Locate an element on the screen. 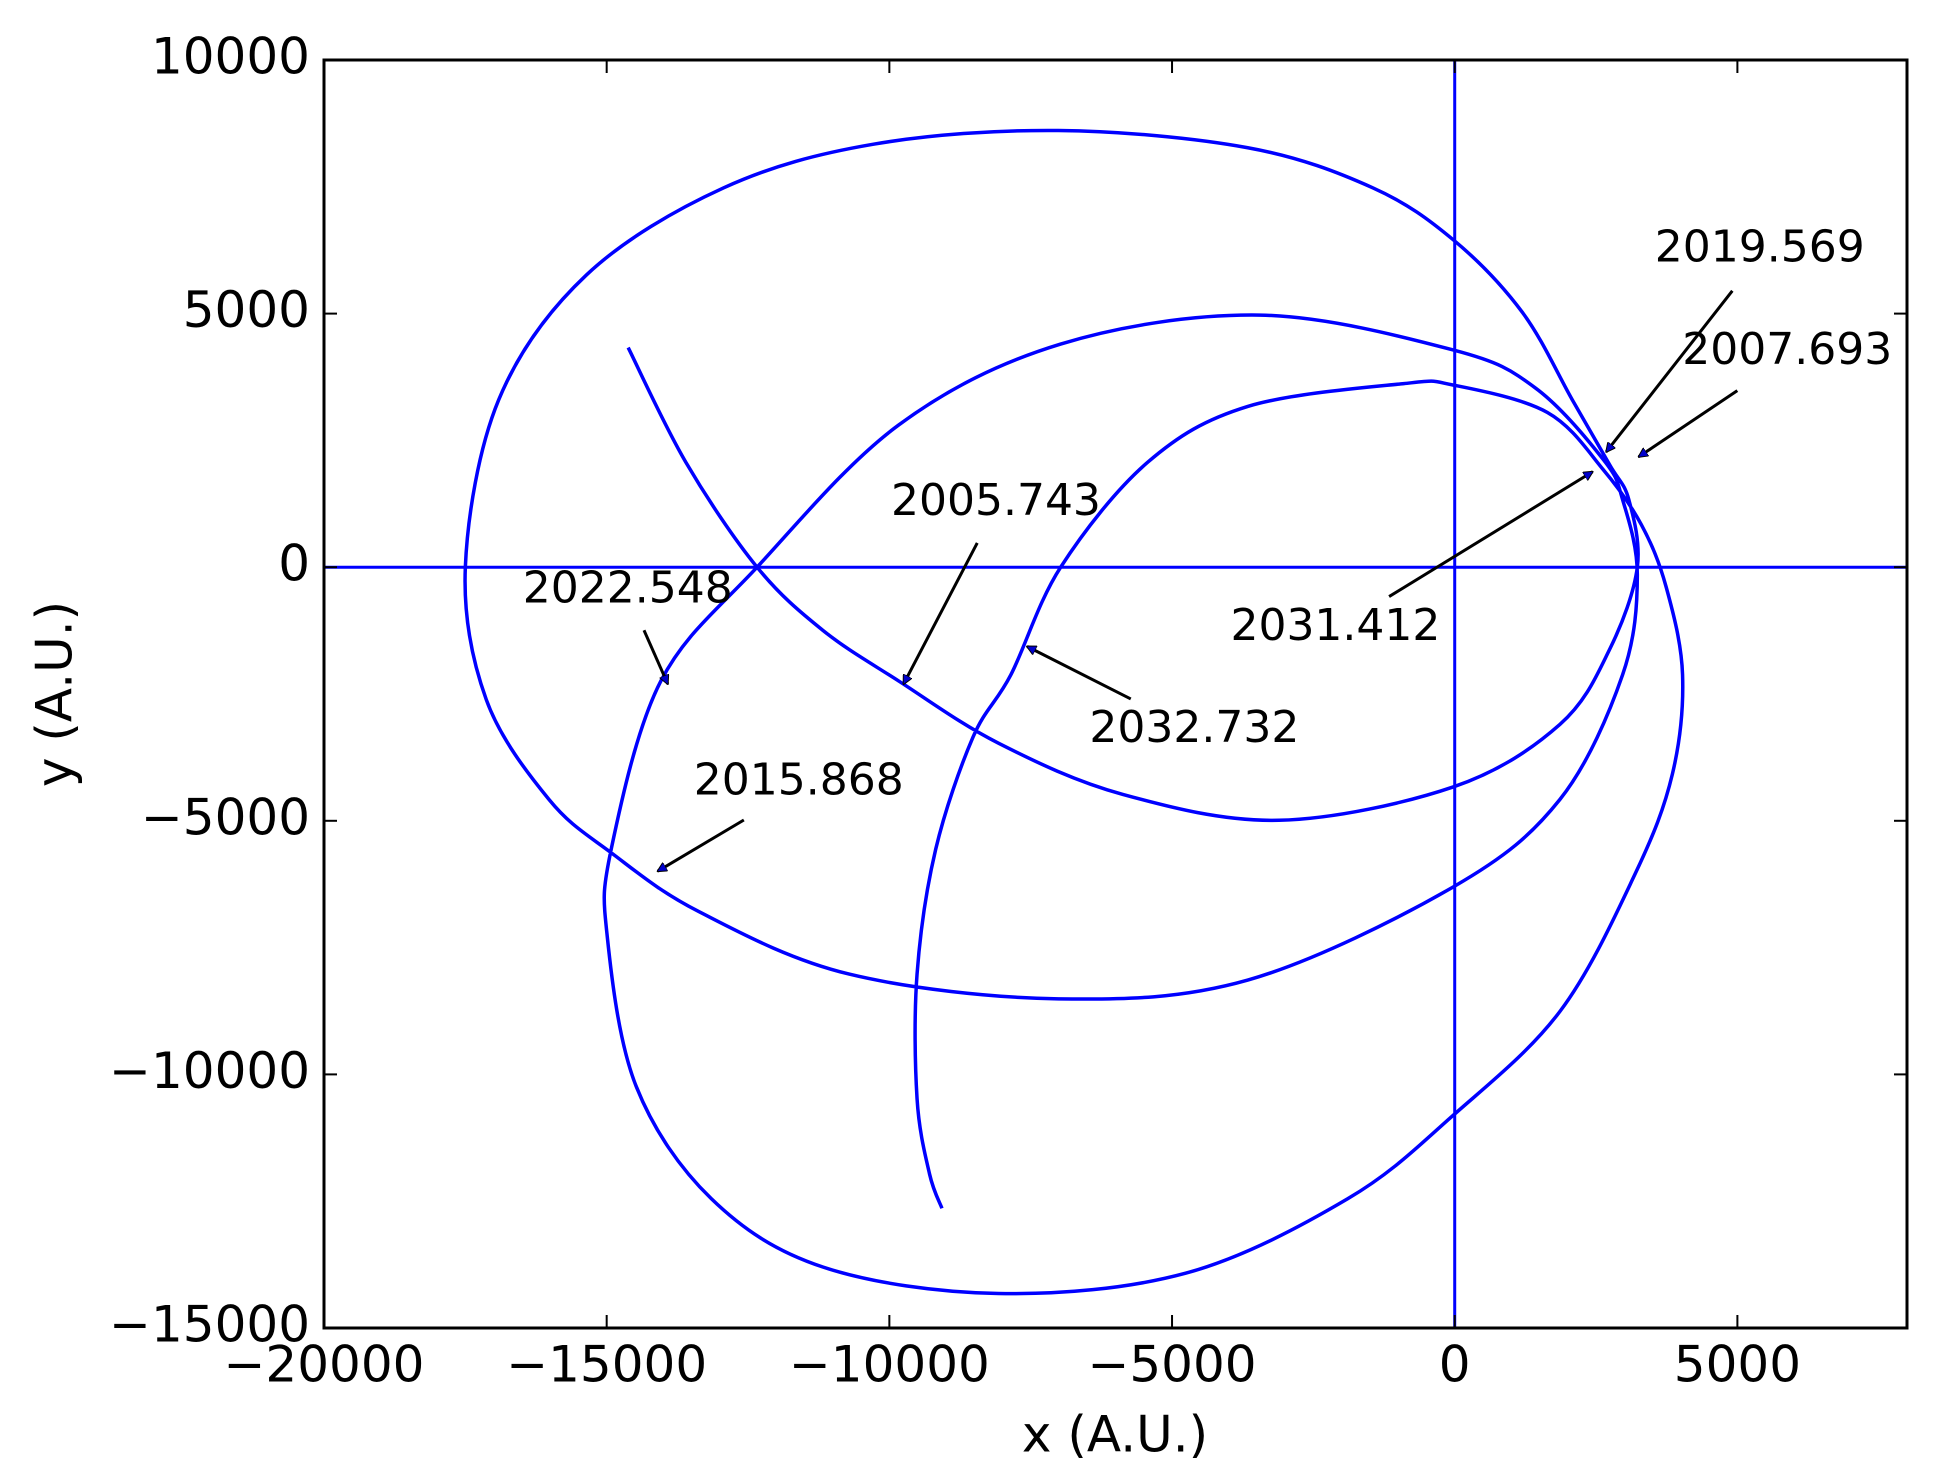 This screenshot has width=1947, height=1484. annotation: 2005.743 is located at coordinates (996, 500).